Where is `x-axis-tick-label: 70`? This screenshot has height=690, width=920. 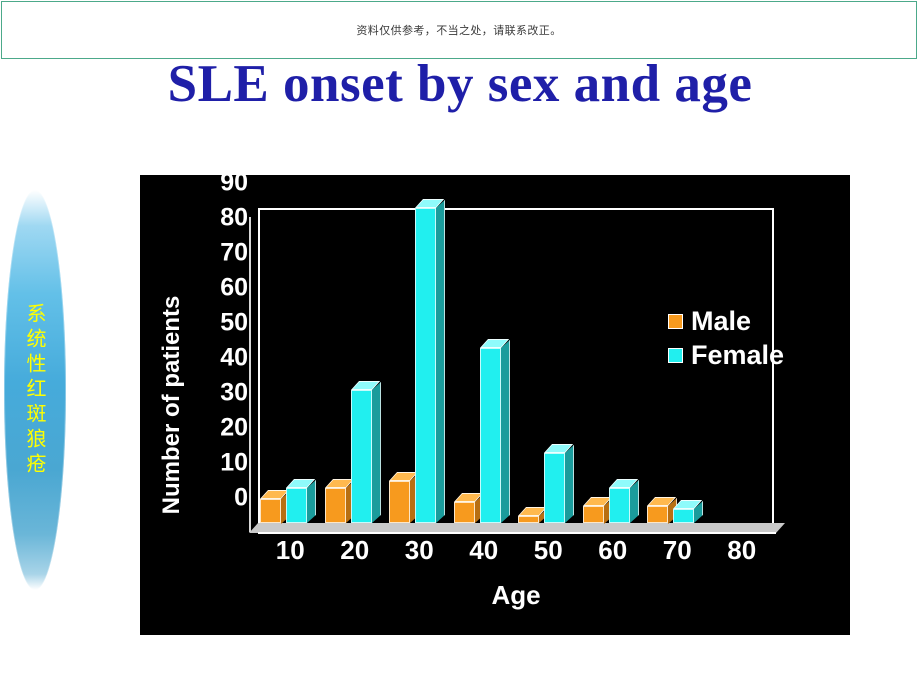 x-axis-tick-label: 70 is located at coordinates (677, 550).